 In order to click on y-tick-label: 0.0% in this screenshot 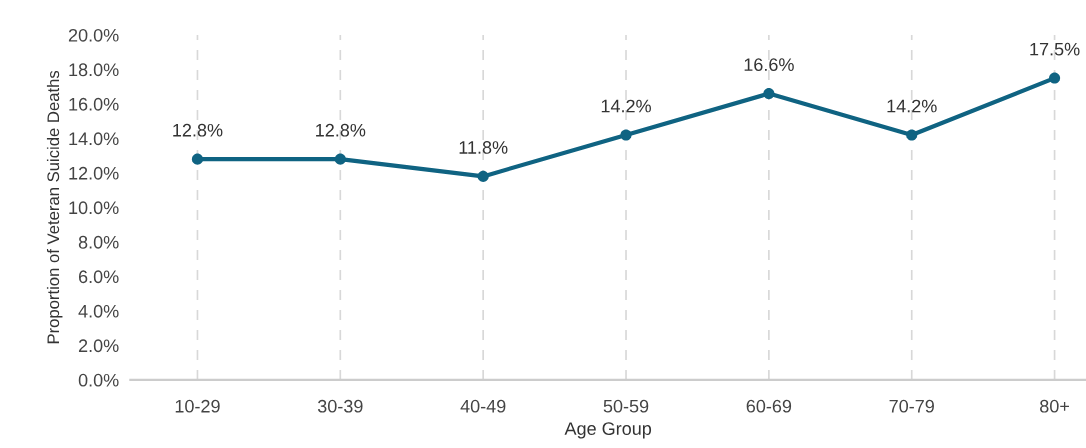, I will do `click(98, 380)`.